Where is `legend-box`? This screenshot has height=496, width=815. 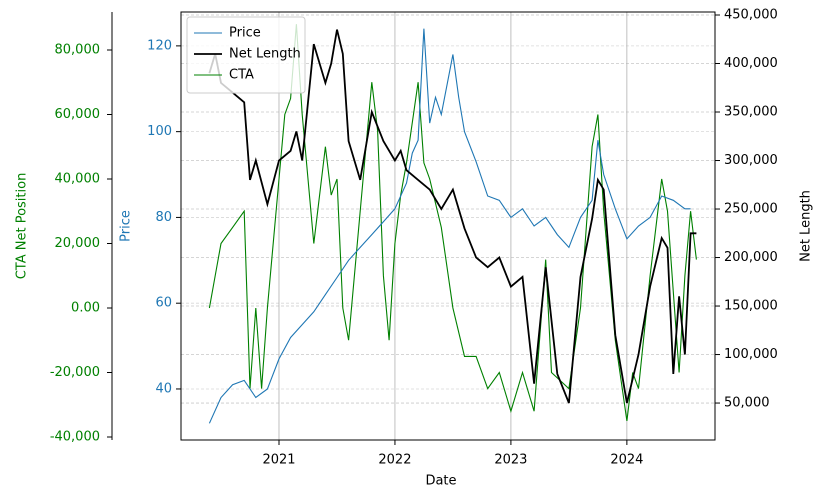 legend-box is located at coordinates (246, 55).